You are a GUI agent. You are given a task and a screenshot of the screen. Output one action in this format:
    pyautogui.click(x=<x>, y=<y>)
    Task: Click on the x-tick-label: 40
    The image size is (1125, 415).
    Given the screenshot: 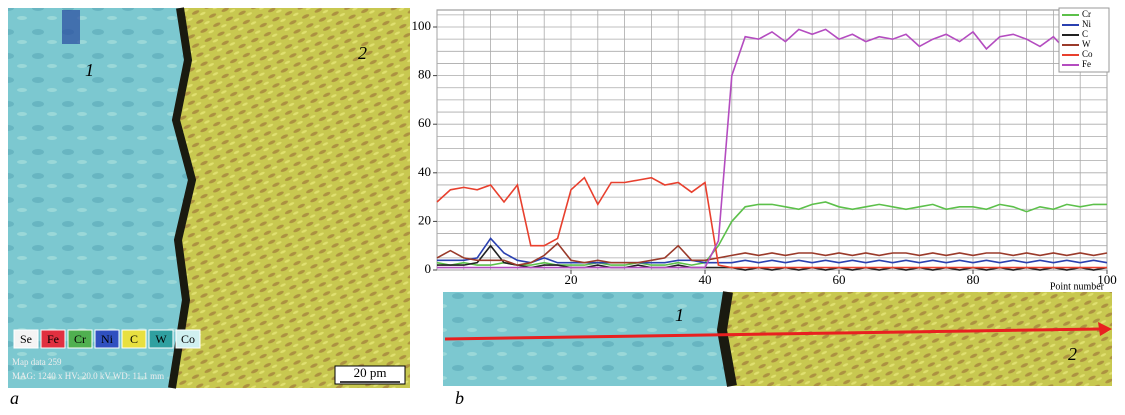 What is the action you would take?
    pyautogui.click(x=705, y=279)
    